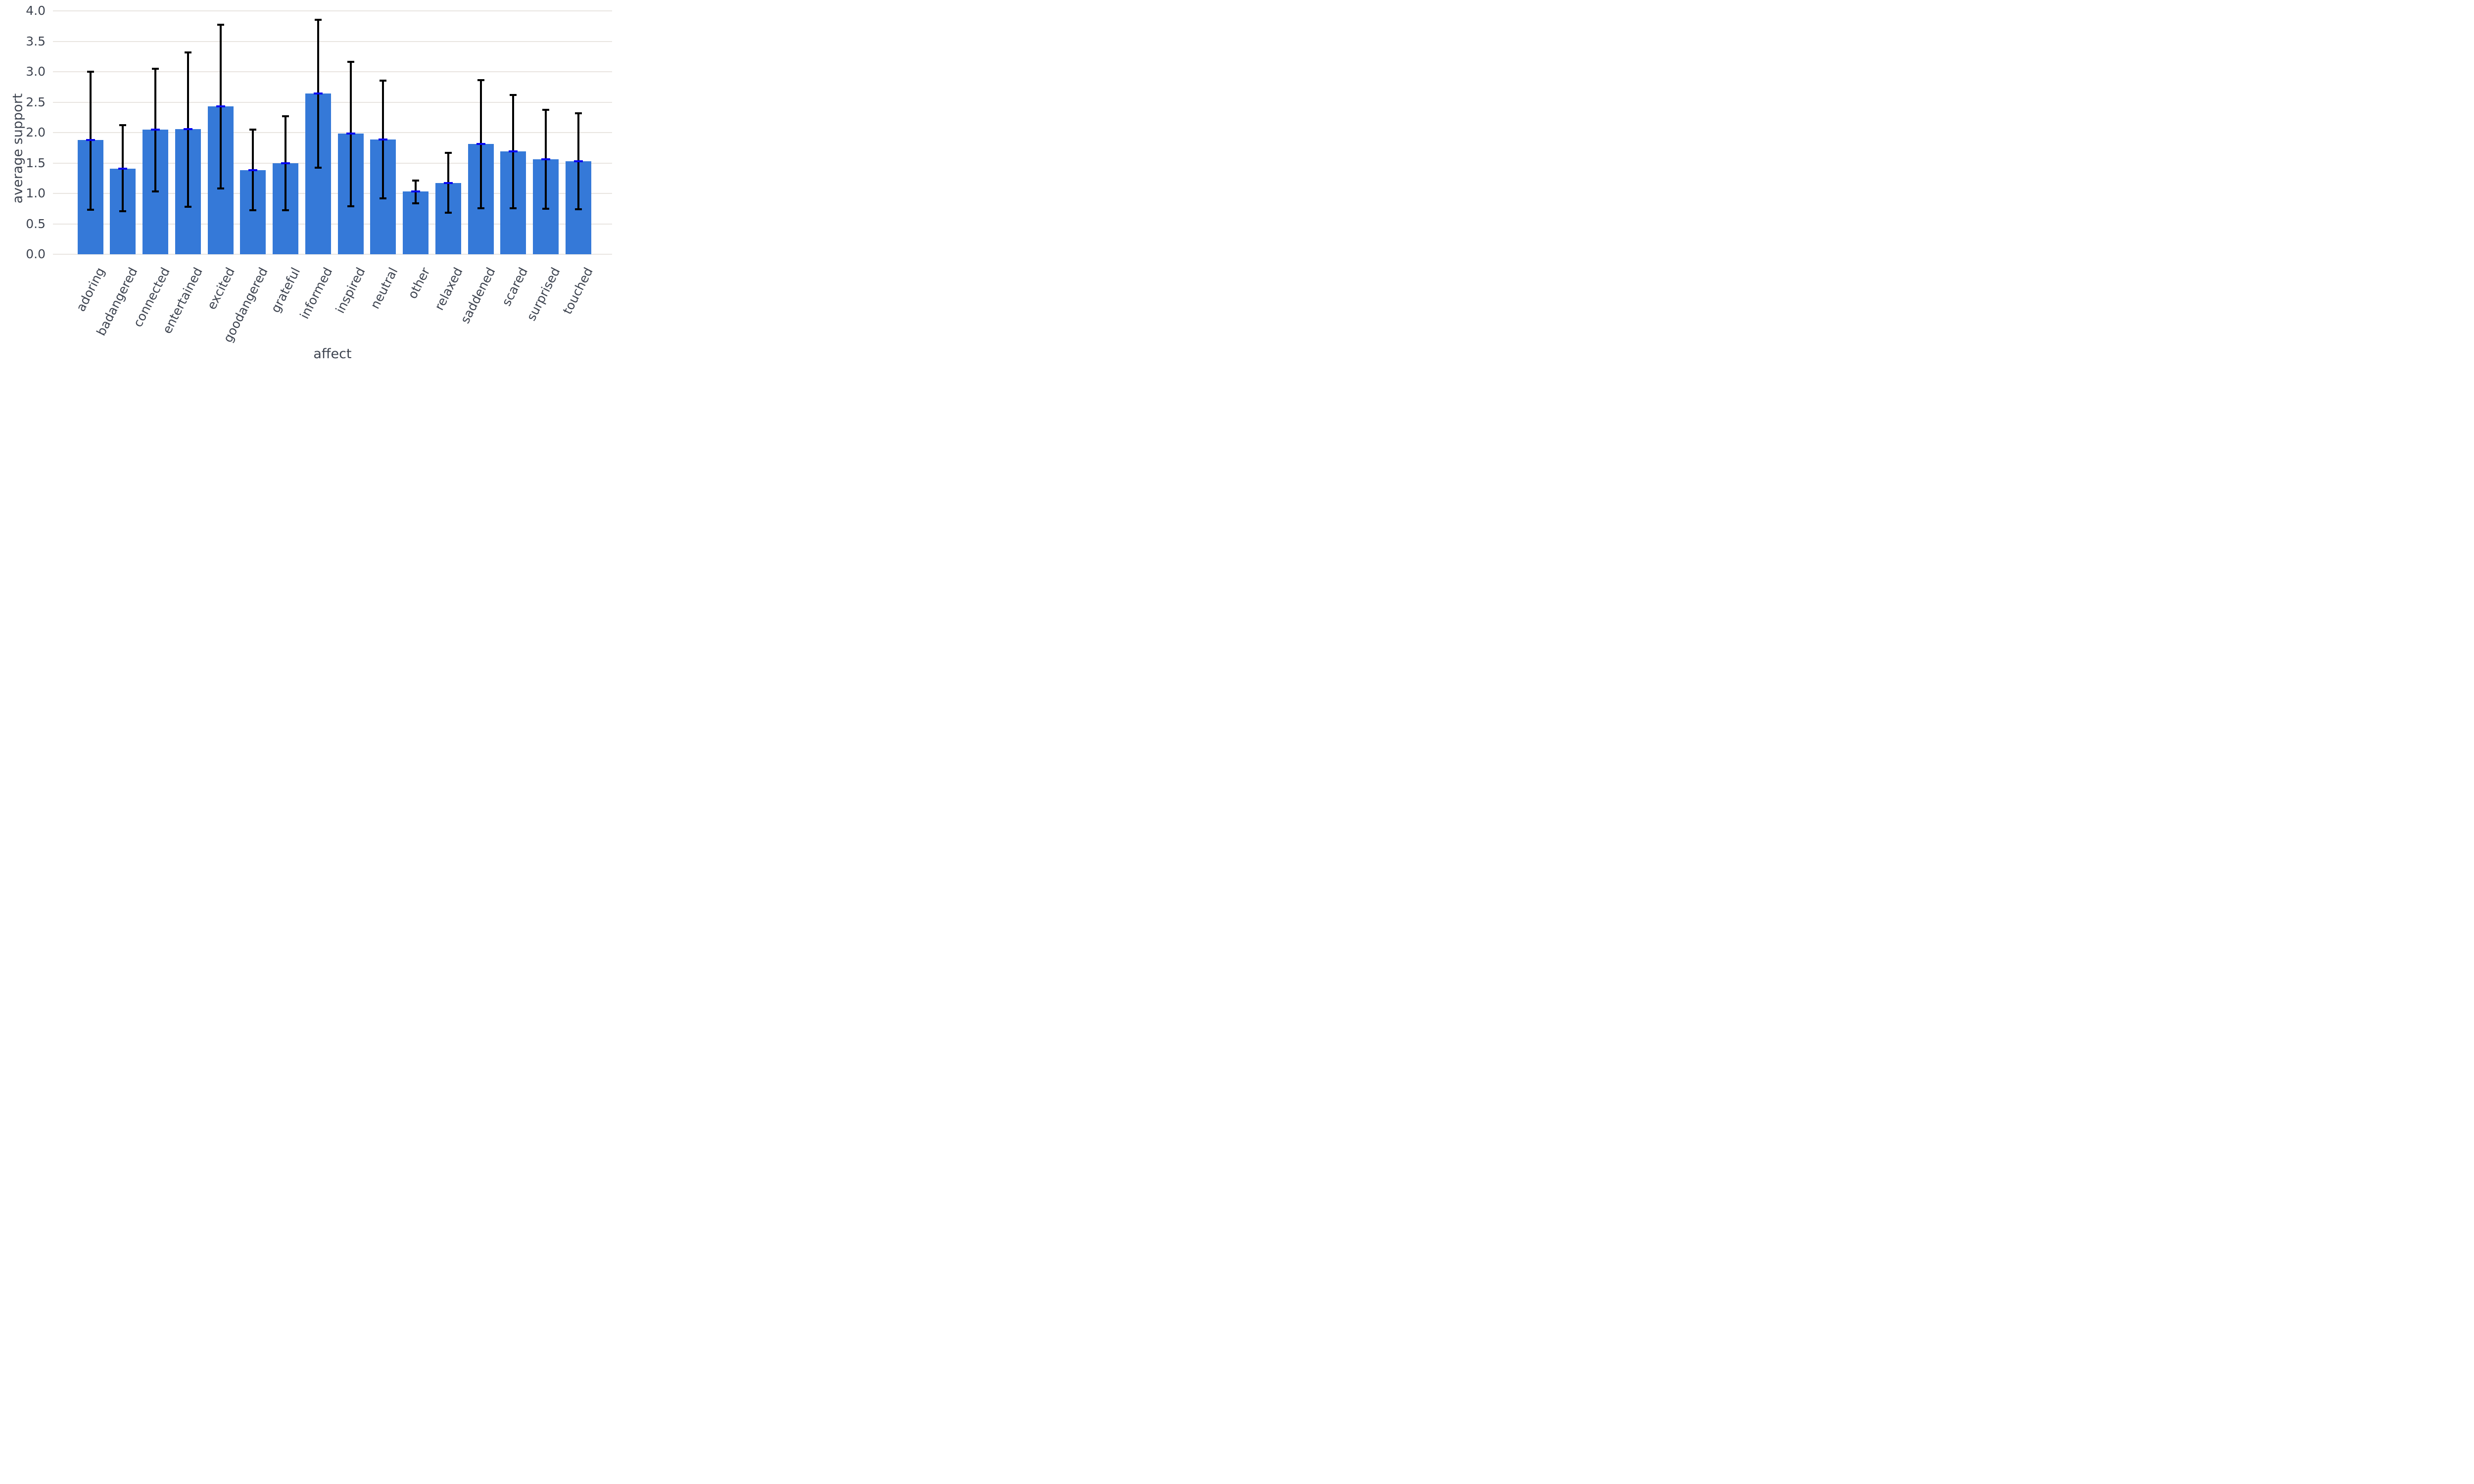 The image size is (2474, 1484). I want to click on mean-cap-touched, so click(578, 161).